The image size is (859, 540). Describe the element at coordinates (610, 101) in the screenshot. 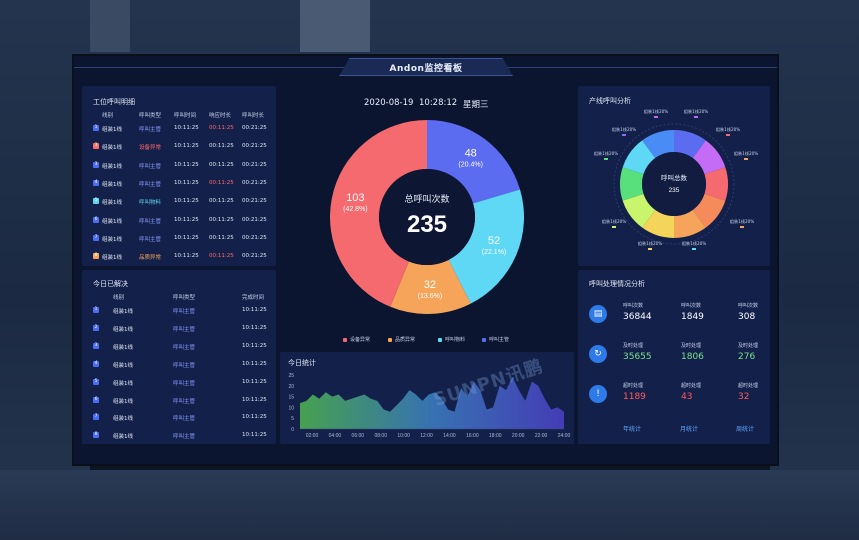

I see `line-analysis-title: 产线呼叫分析` at that location.